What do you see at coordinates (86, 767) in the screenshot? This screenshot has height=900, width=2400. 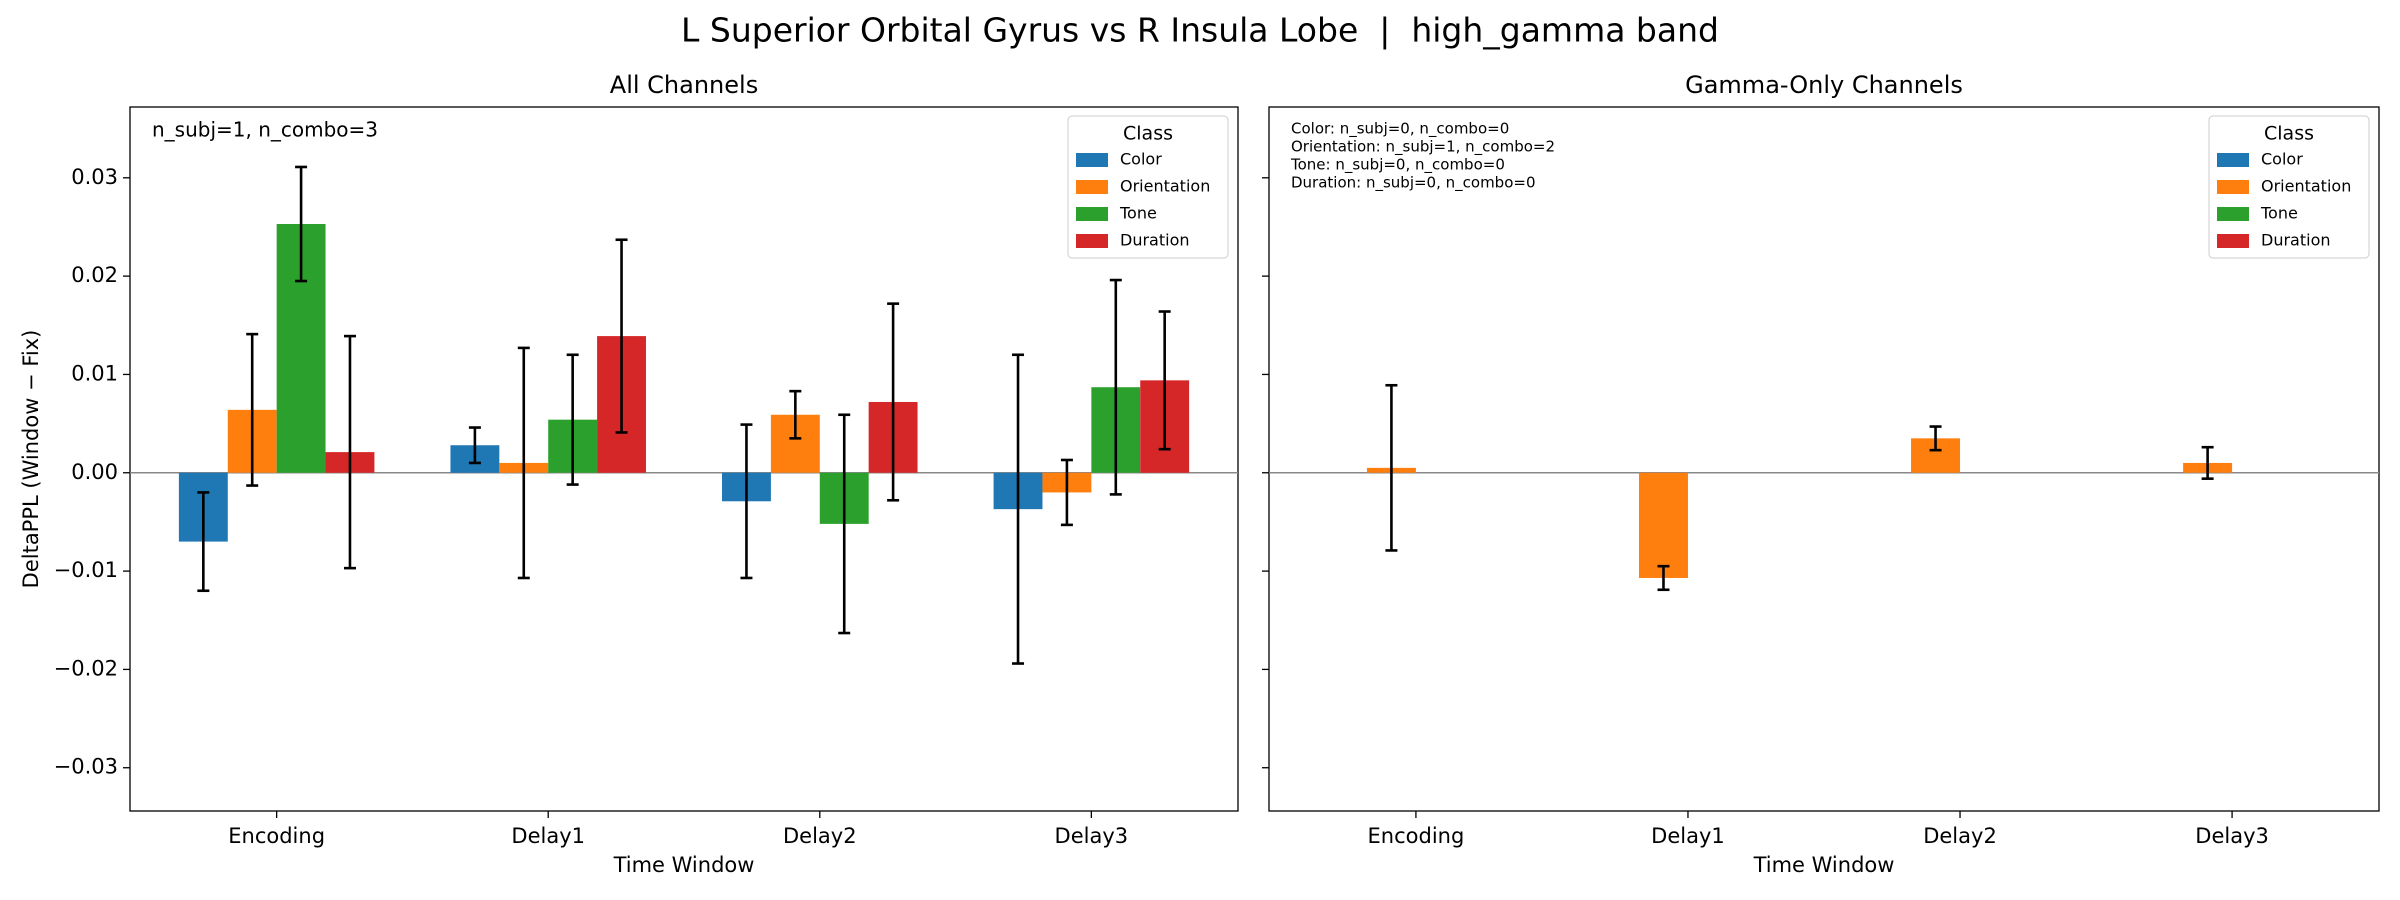 I see `y-tick-label: −0.03` at bounding box center [86, 767].